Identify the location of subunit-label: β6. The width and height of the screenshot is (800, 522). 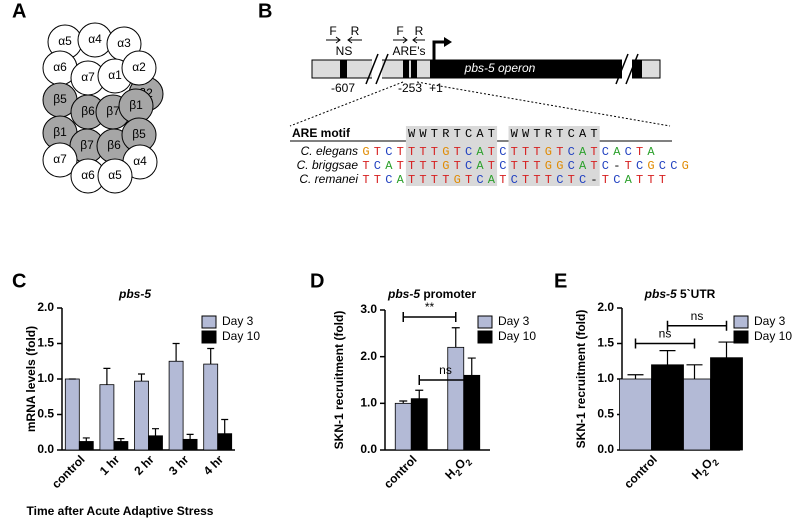
(114, 145).